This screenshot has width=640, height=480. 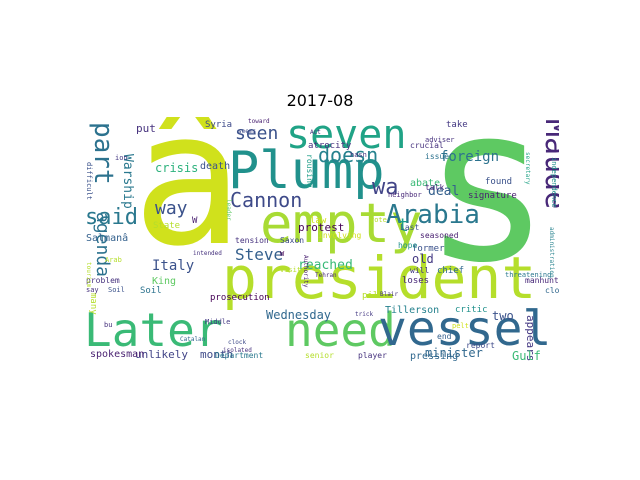 I want to click on word-will: will, so click(x=420, y=270).